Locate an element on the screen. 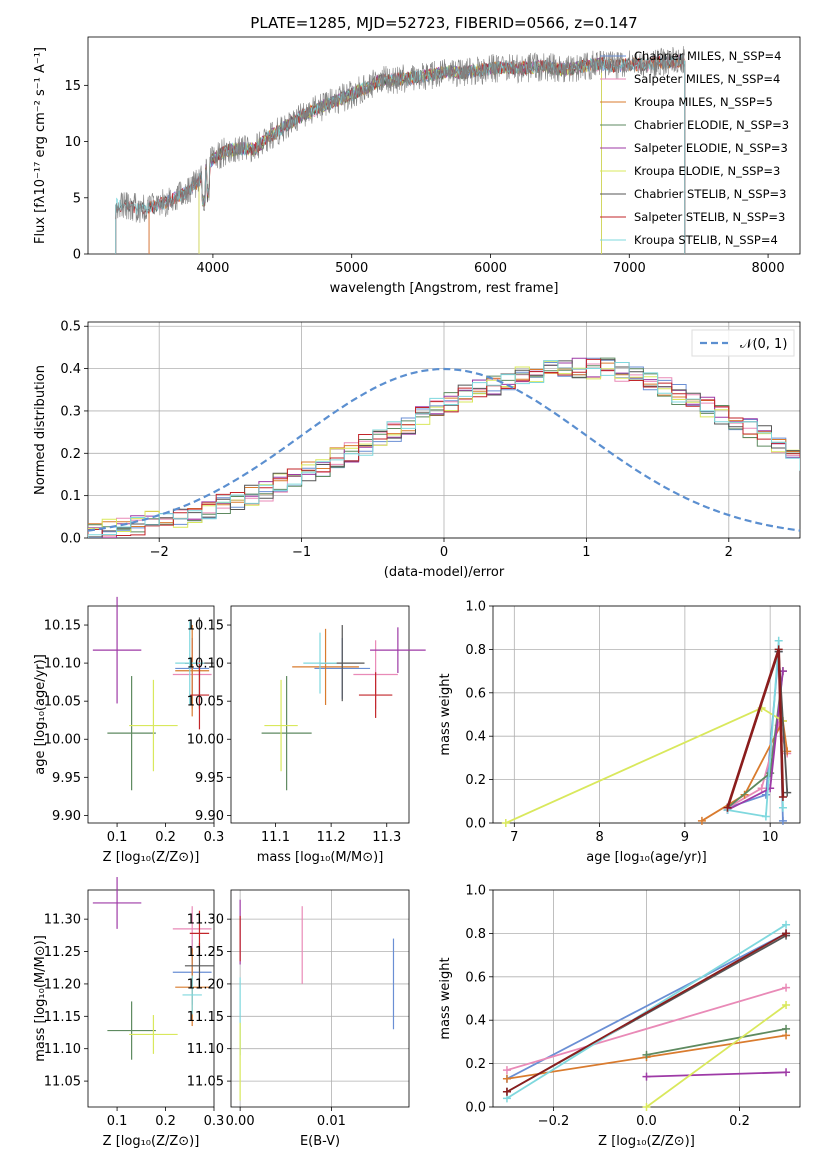 This screenshot has height=1170, width=819. y-tick-label: 0.2 is located at coordinates (70, 454).